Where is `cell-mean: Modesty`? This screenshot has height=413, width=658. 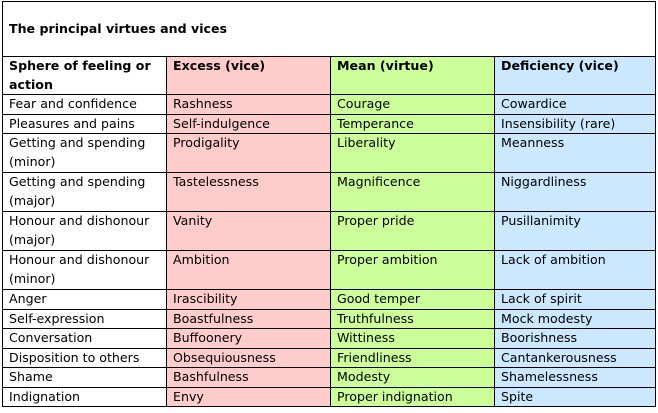 cell-mean: Modesty is located at coordinates (412, 377).